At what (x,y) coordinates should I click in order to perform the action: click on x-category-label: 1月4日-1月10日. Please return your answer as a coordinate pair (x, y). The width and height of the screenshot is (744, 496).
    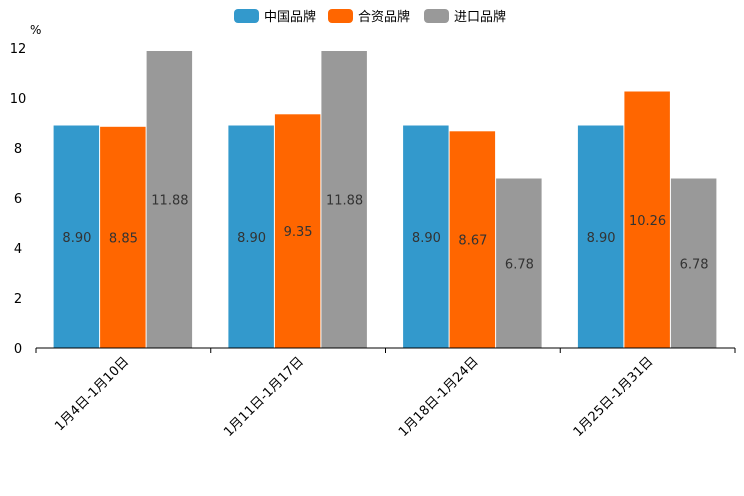
    Looking at the image, I should click on (92, 394).